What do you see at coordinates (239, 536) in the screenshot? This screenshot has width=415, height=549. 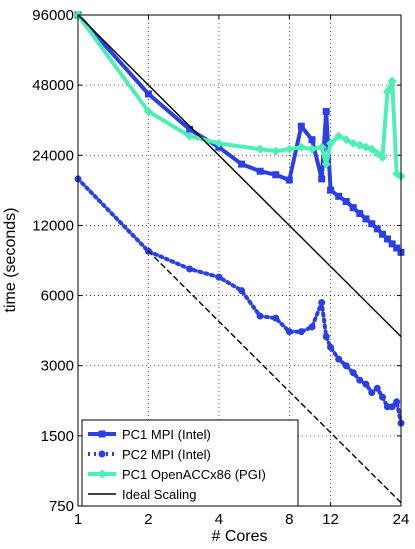 I see `x-axis-label: # Cores` at bounding box center [239, 536].